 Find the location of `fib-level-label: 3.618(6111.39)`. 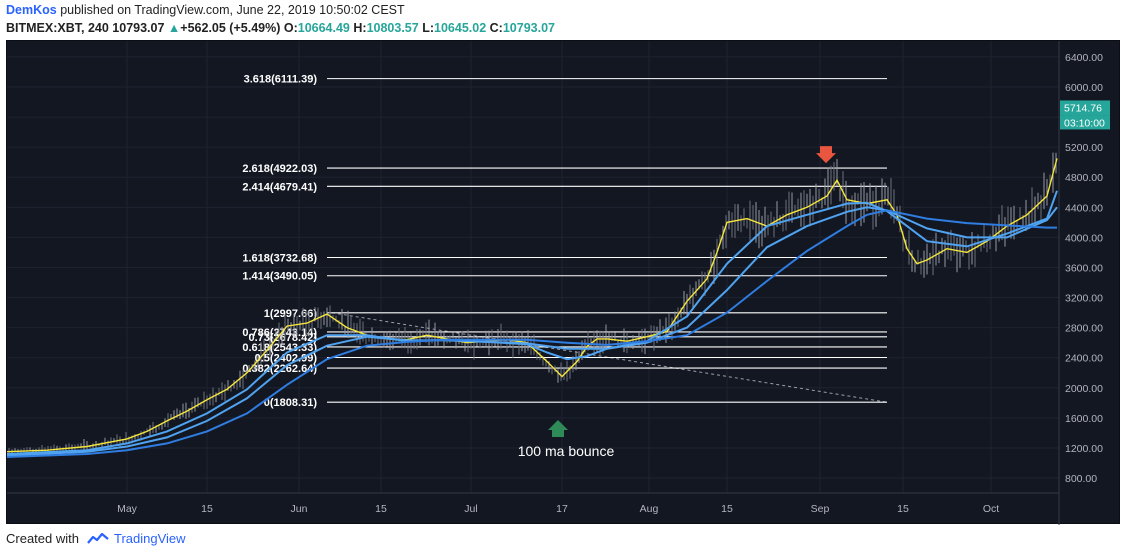

fib-level-label: 3.618(6111.39) is located at coordinates (281, 80).